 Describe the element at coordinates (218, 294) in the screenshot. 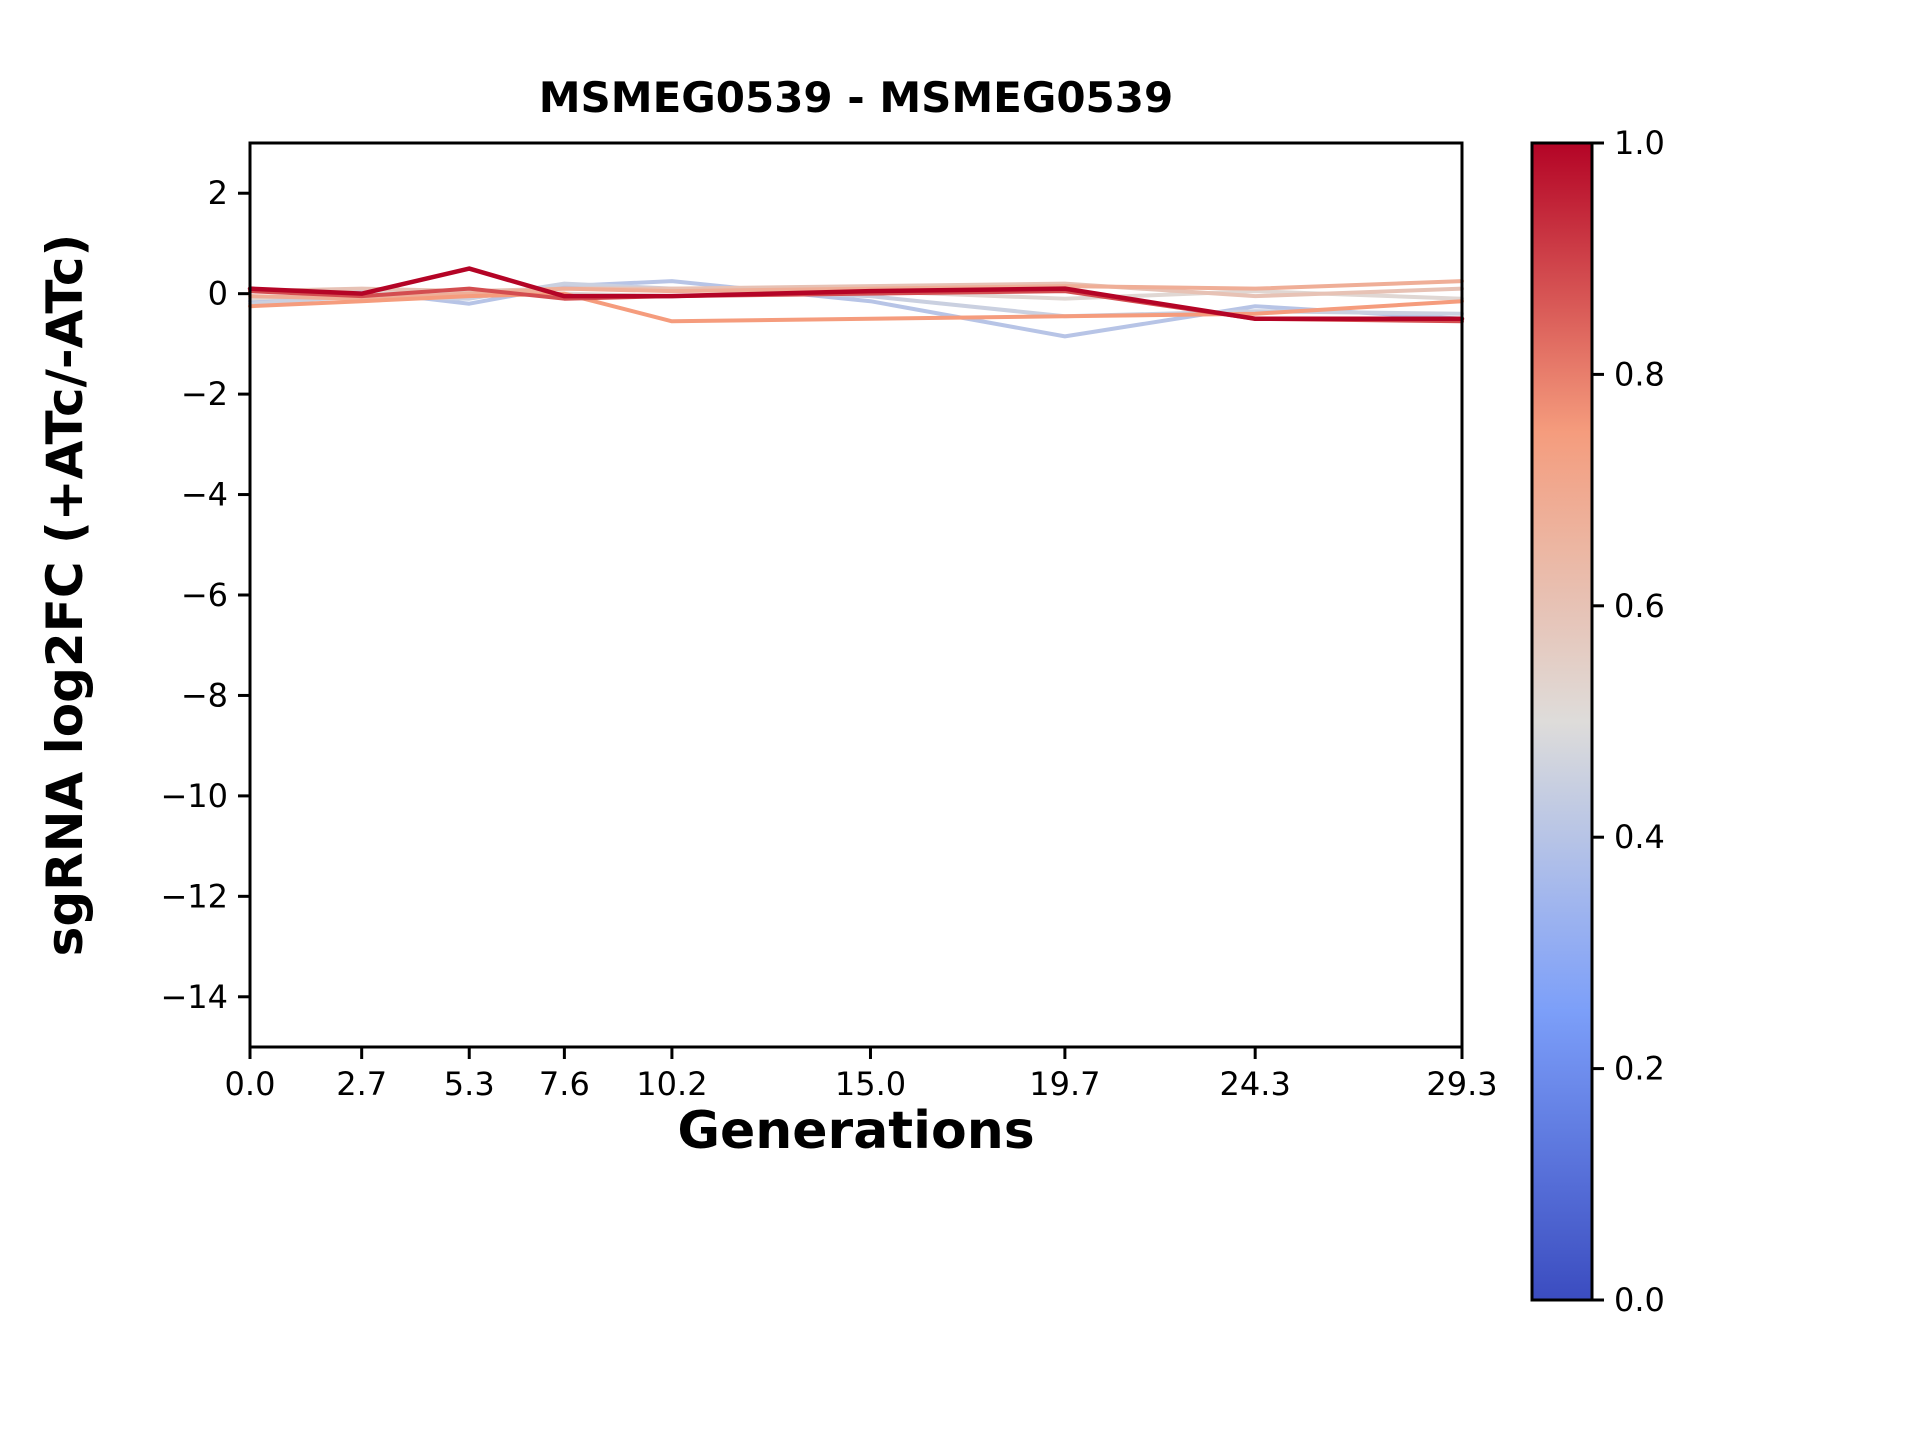

I see `y-tick-label: 0` at that location.